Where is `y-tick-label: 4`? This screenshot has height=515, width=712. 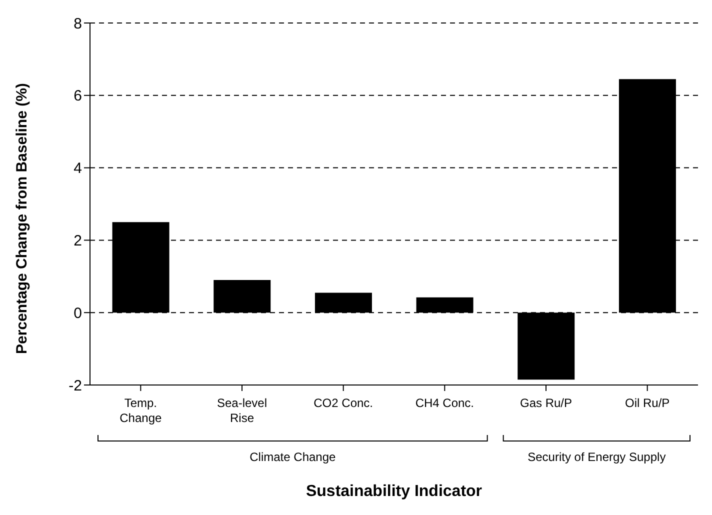
y-tick-label: 4 is located at coordinates (78, 169).